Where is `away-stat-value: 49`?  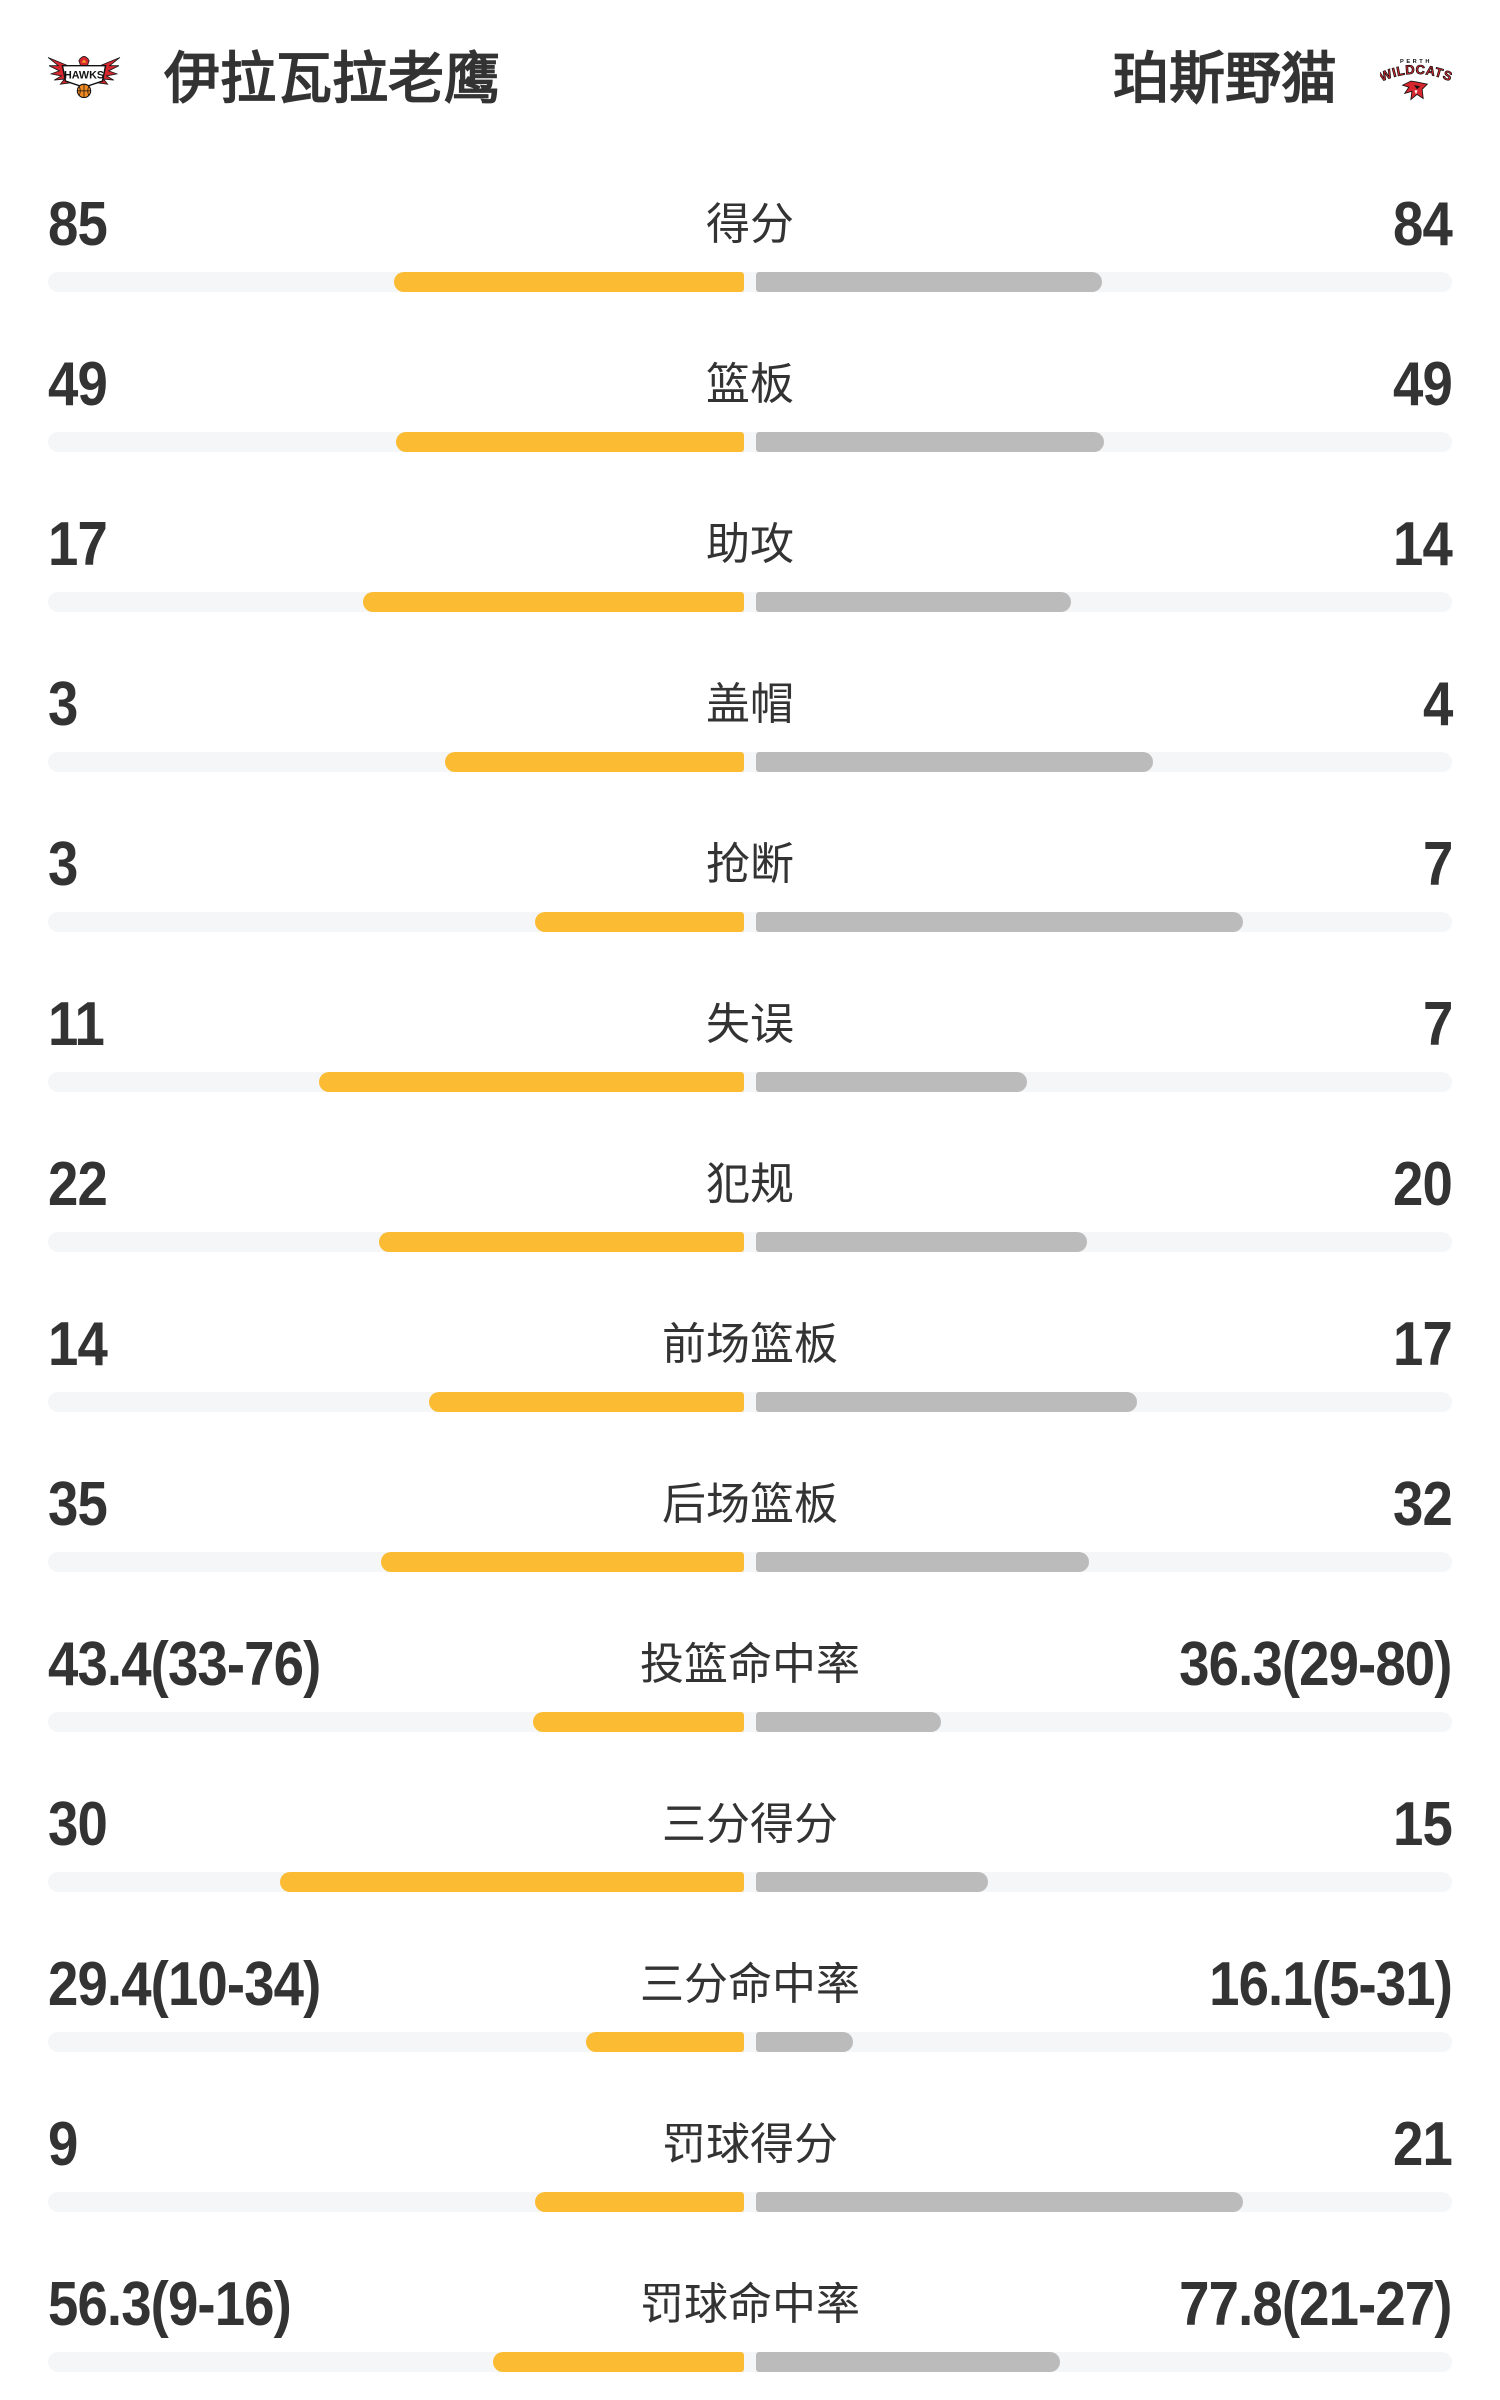
away-stat-value: 49 is located at coordinates (1423, 384).